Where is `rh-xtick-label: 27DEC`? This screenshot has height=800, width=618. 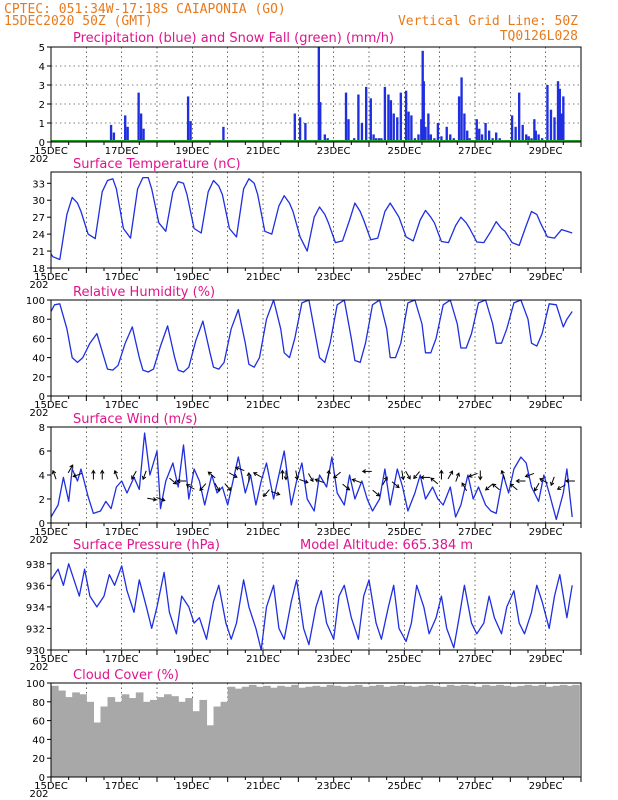
rh-xtick-label: 27DEC is located at coordinates (475, 405).